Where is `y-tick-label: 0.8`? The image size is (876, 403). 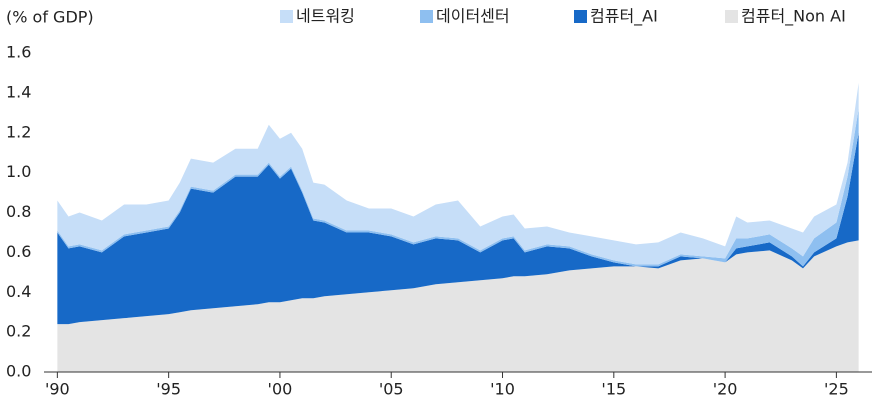
y-tick-label: 0.8 is located at coordinates (18, 211).